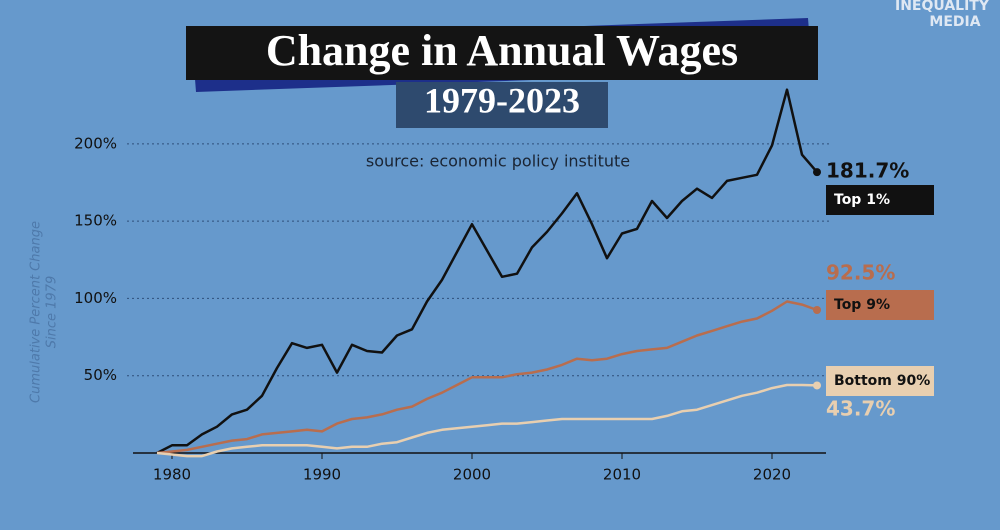  Describe the element at coordinates (942, 7) in the screenshot. I see `brand: INEQUALITY` at that location.